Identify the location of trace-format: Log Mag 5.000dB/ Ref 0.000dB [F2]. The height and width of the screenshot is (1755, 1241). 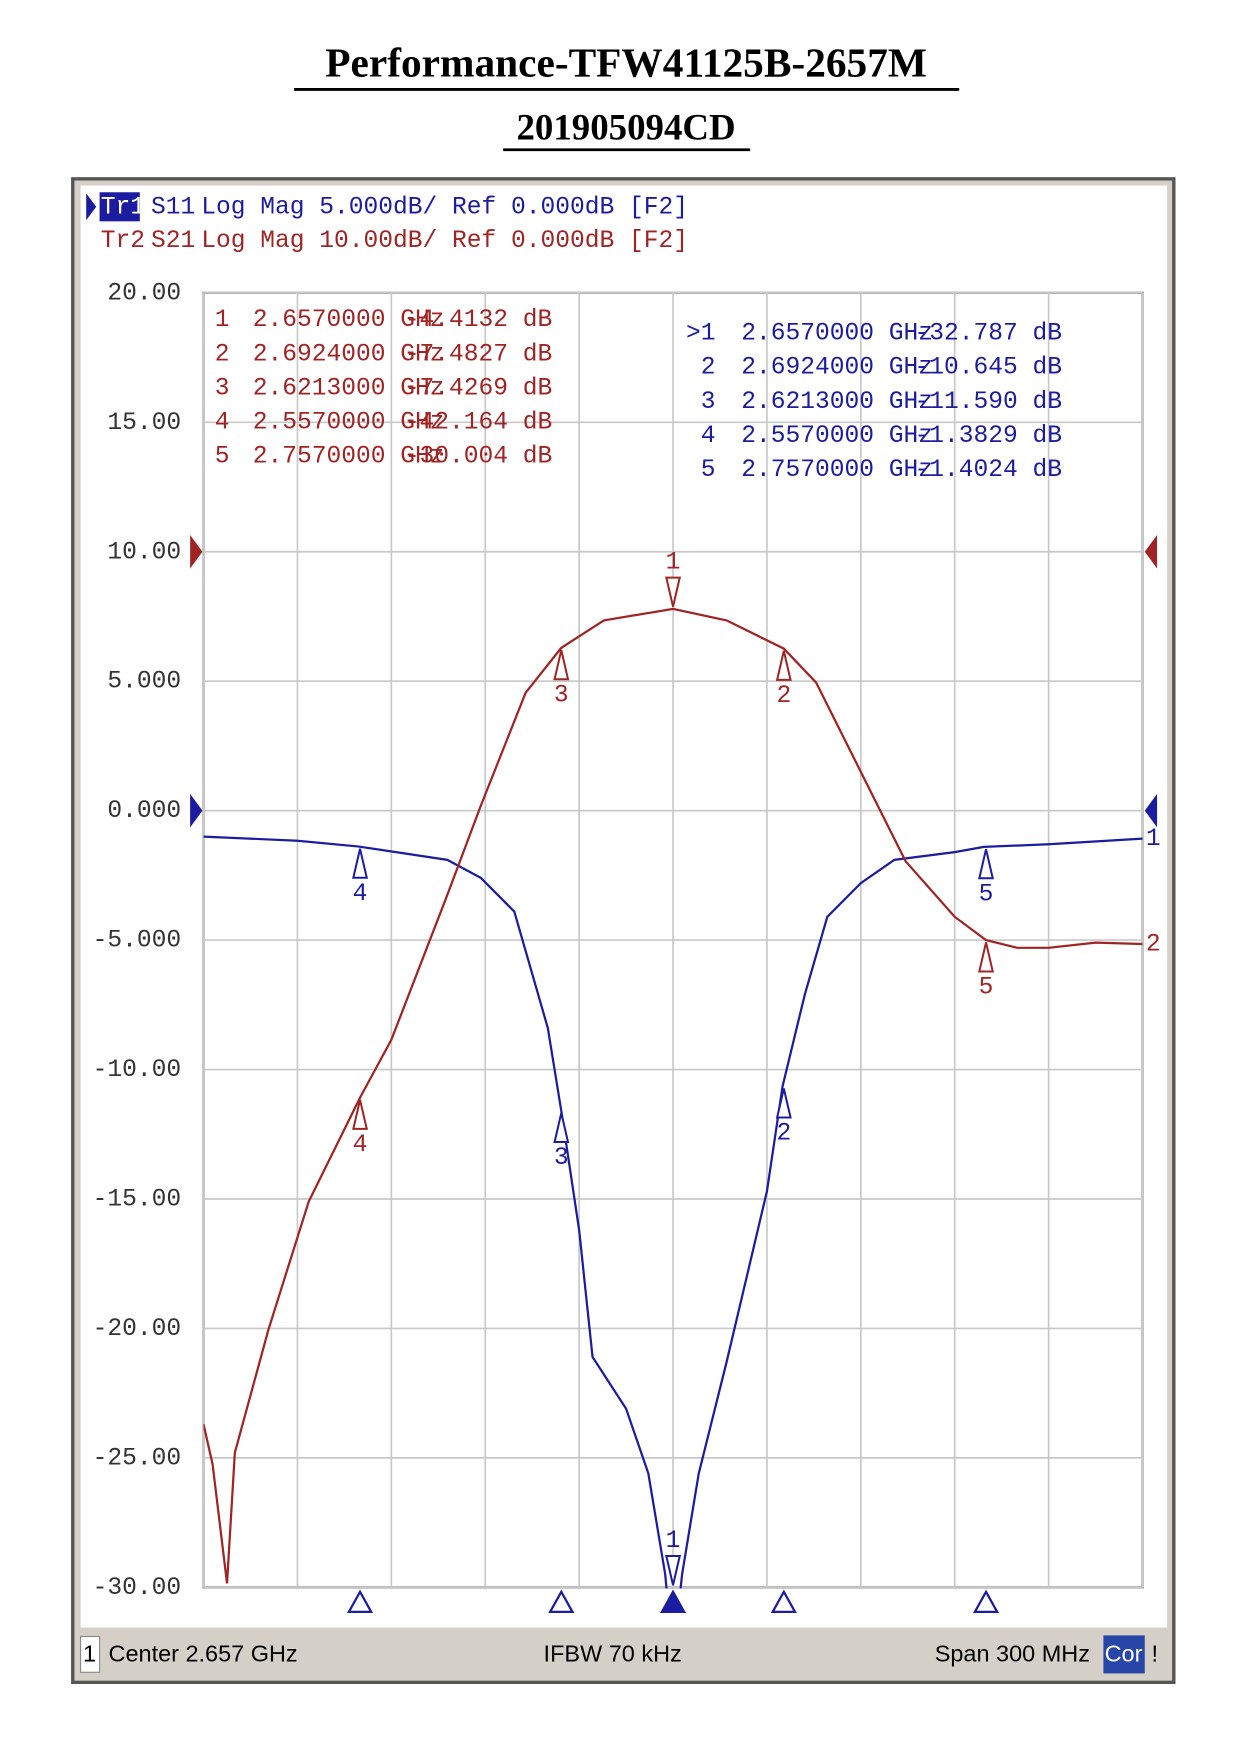
(444, 207).